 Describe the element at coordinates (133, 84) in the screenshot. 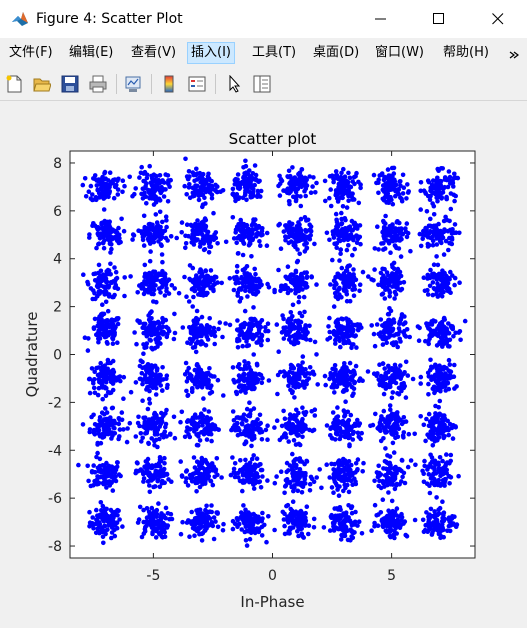

I see `link-plot-button` at that location.